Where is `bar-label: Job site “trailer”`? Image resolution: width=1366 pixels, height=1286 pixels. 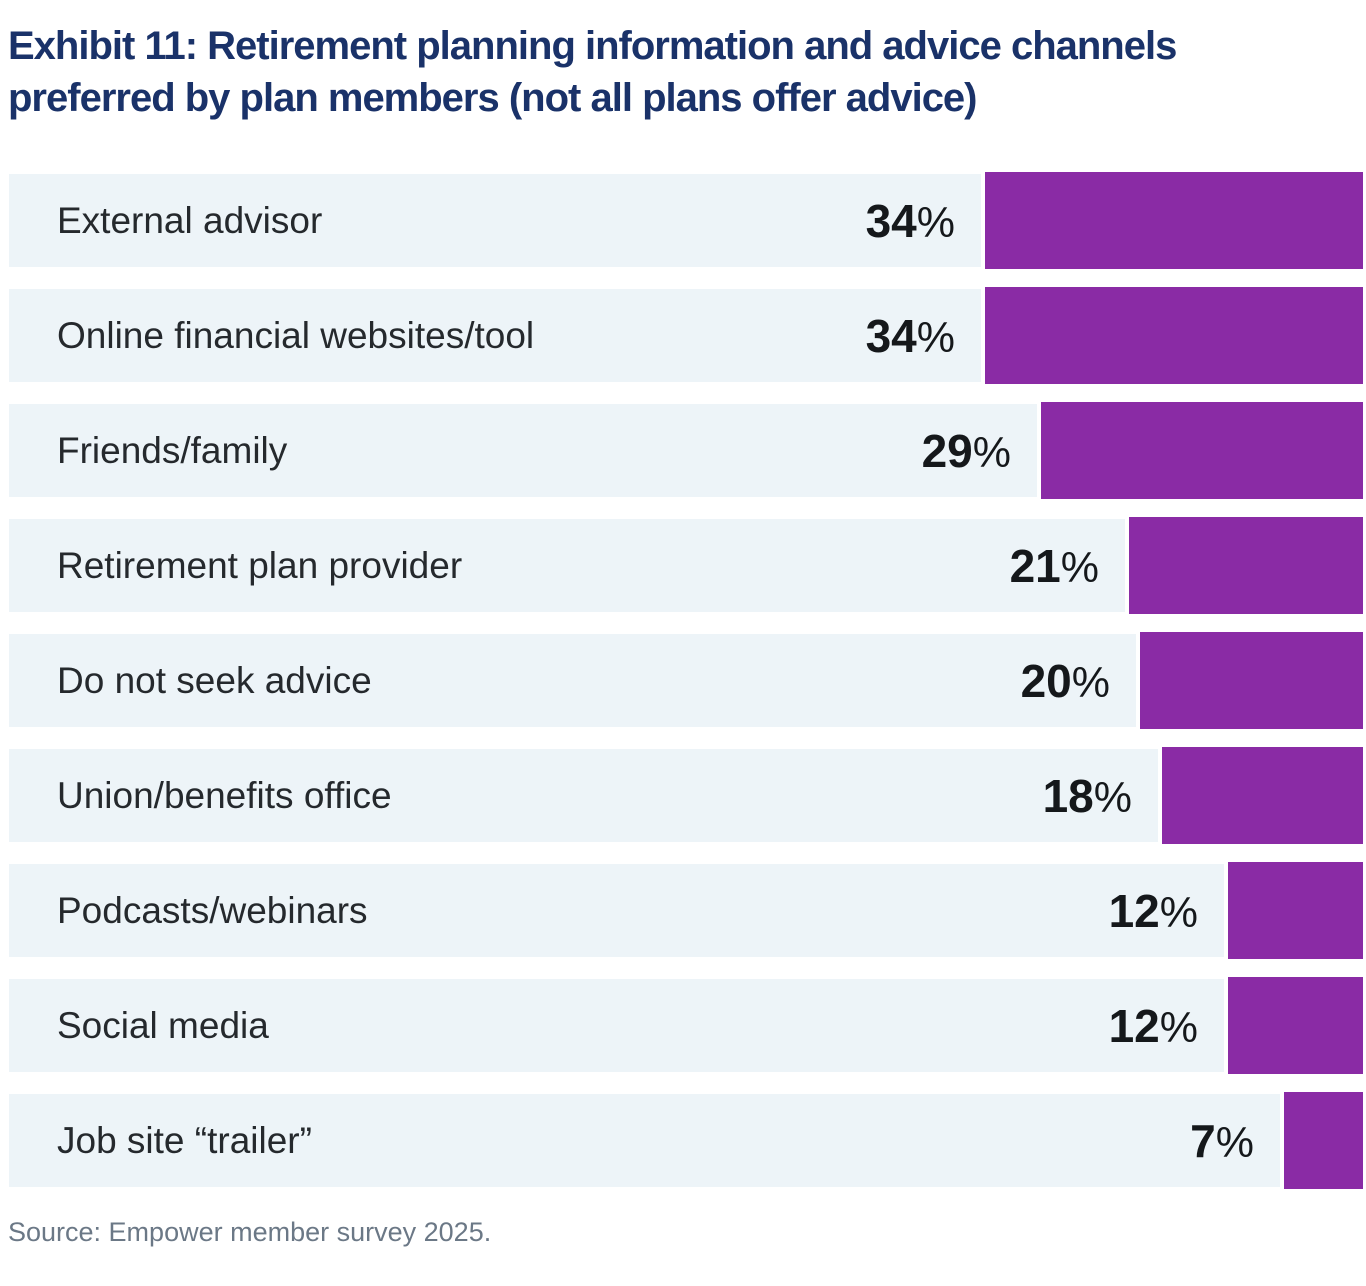 bar-label: Job site “trailer” is located at coordinates (184, 1140).